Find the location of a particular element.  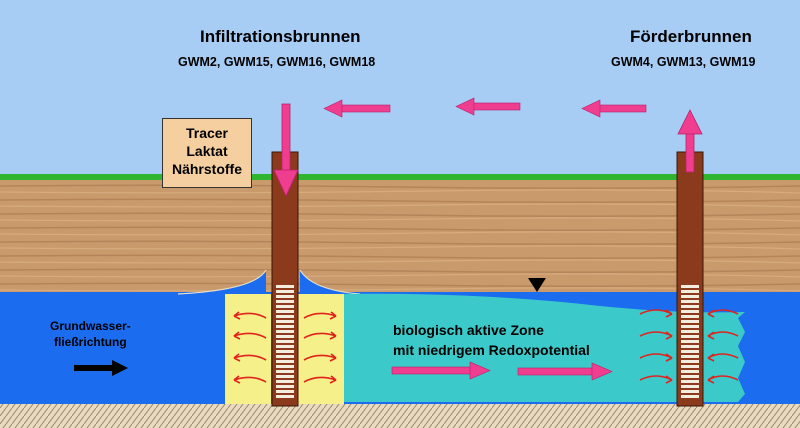

aquifer-bottom is located at coordinates (400, 416).